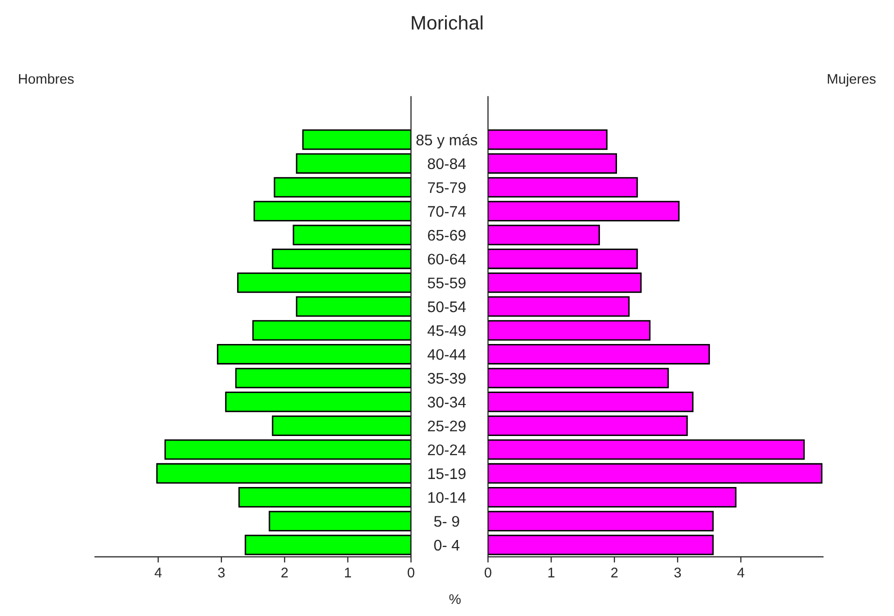 This screenshot has height=616, width=894. What do you see at coordinates (447, 474) in the screenshot?
I see `y-tick-label: 15-19` at bounding box center [447, 474].